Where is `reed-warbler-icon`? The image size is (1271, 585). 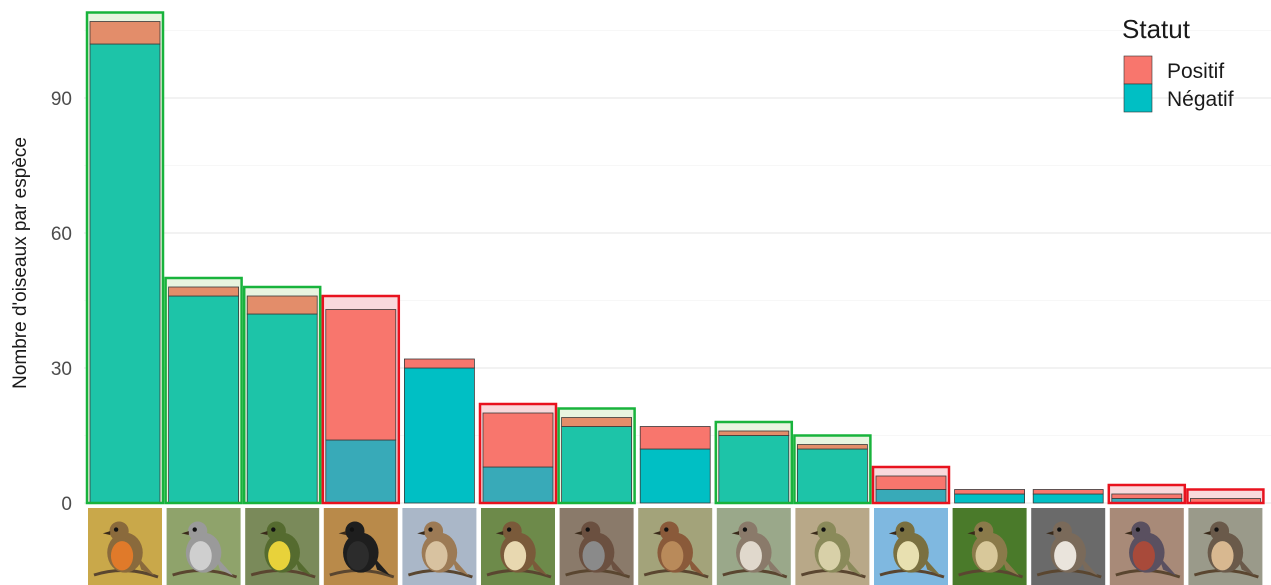 reed-warbler-icon is located at coordinates (989, 546).